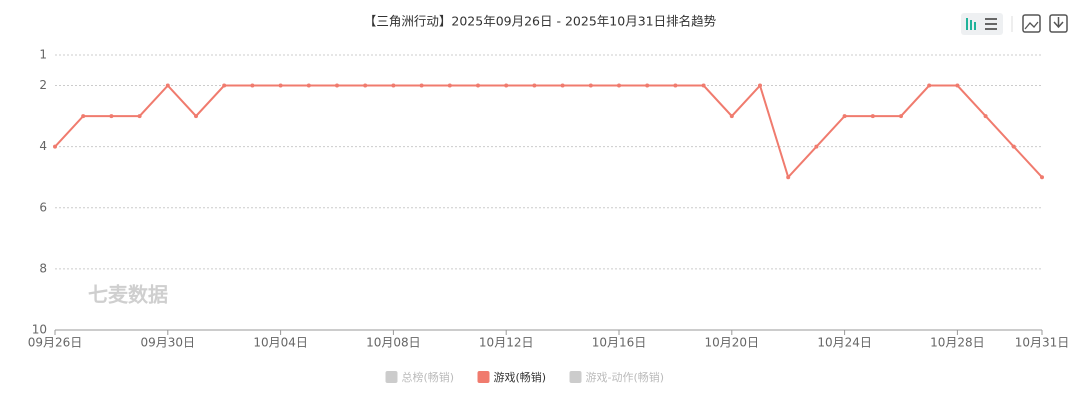  What do you see at coordinates (43, 55) in the screenshot?
I see `y-tick-label: 1` at bounding box center [43, 55].